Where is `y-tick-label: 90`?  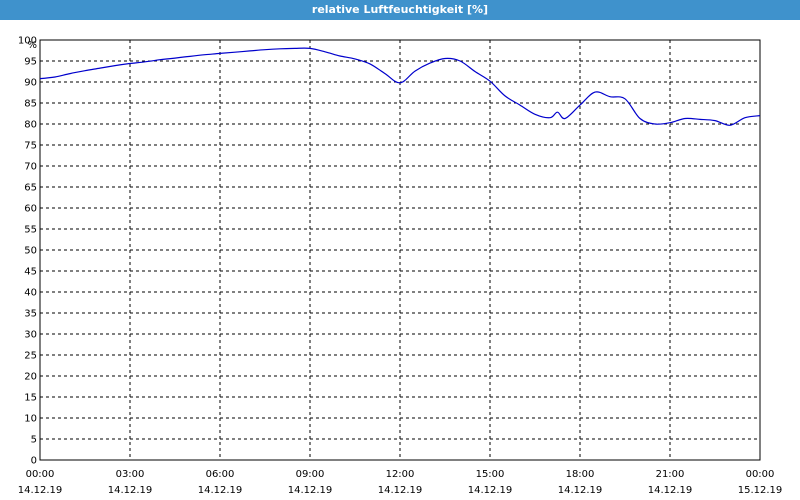 y-tick-label: 90 is located at coordinates (30, 83).